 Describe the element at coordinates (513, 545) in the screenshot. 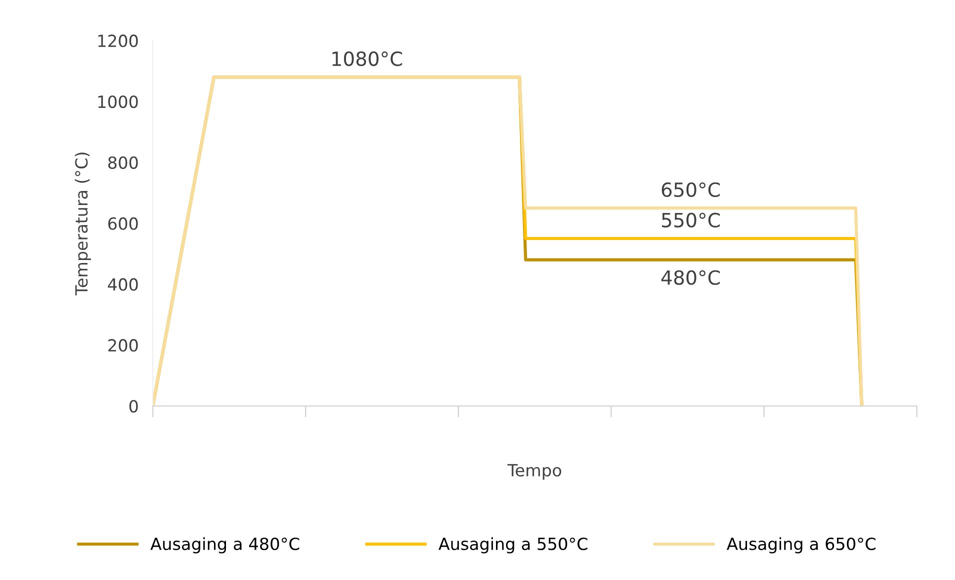

I see `legend-label: Ausaging a 550°C` at that location.